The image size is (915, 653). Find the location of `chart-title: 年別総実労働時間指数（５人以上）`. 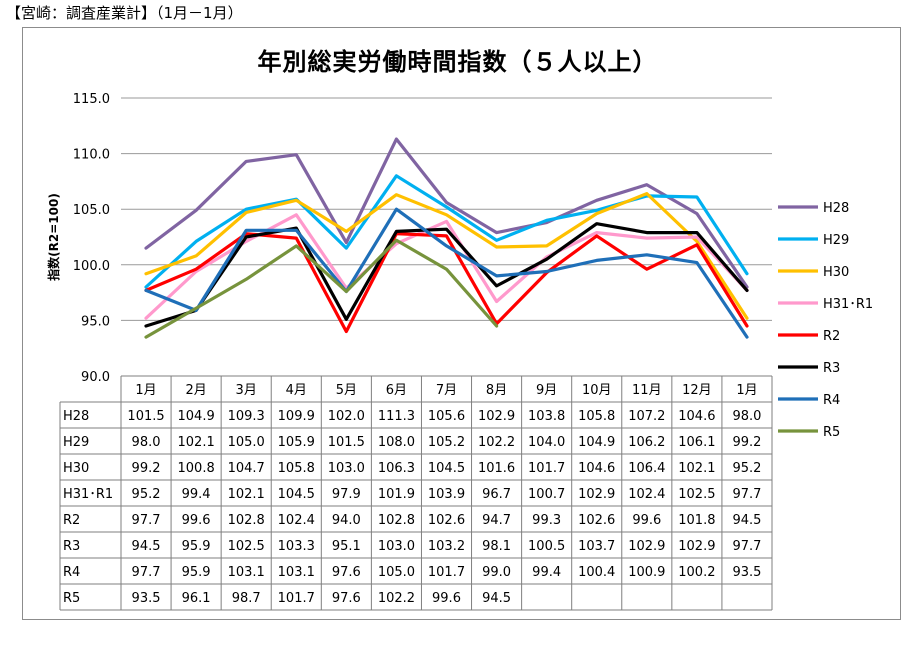

chart-title: 年別総実労働時間指数（５人以上） is located at coordinates (457, 62).